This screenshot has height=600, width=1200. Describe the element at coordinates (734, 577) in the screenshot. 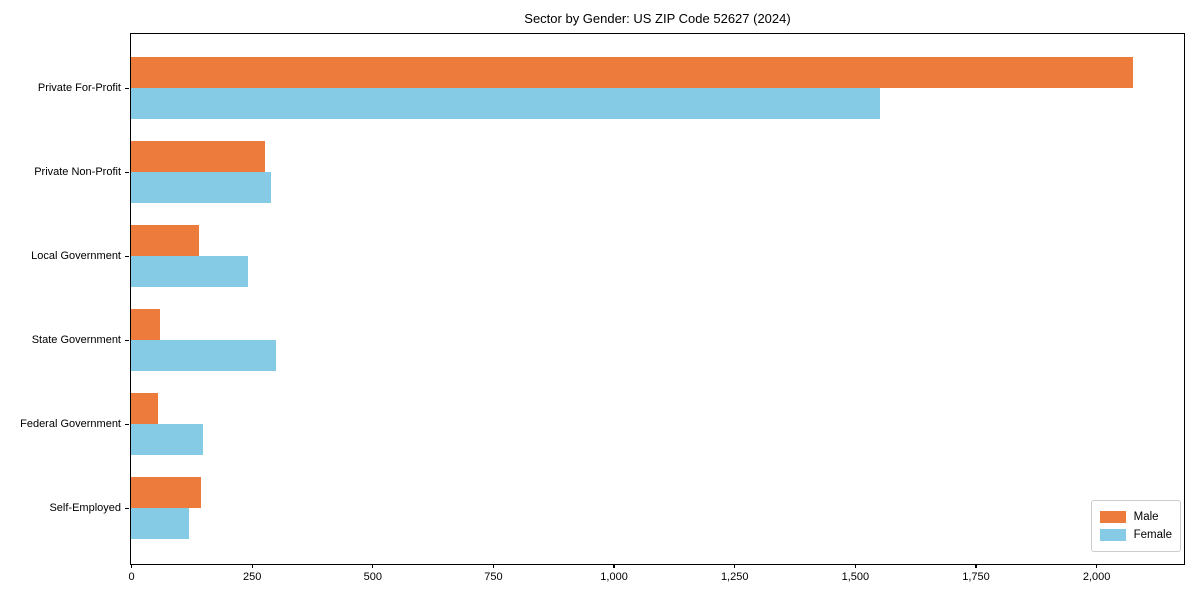

I see `x-tick-label: 1,250` at that location.